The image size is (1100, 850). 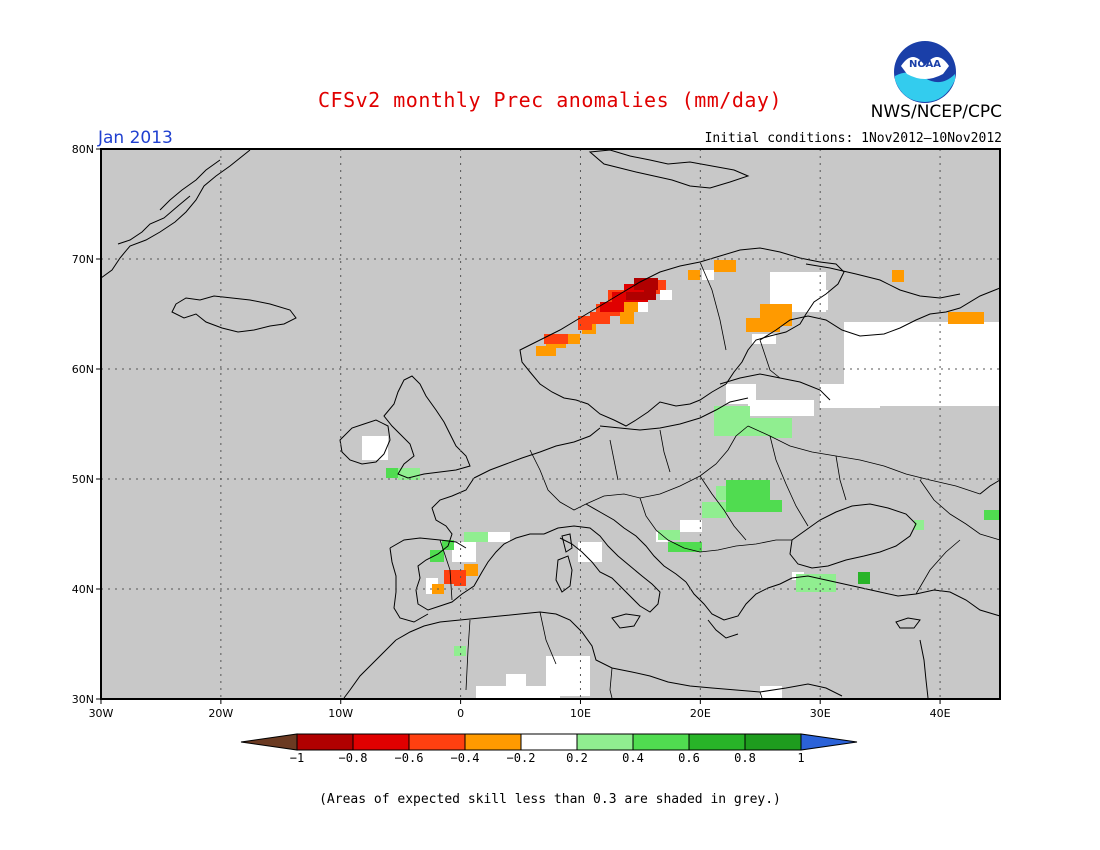 I want to click on colorbar-right-arrow, so click(x=829, y=742).